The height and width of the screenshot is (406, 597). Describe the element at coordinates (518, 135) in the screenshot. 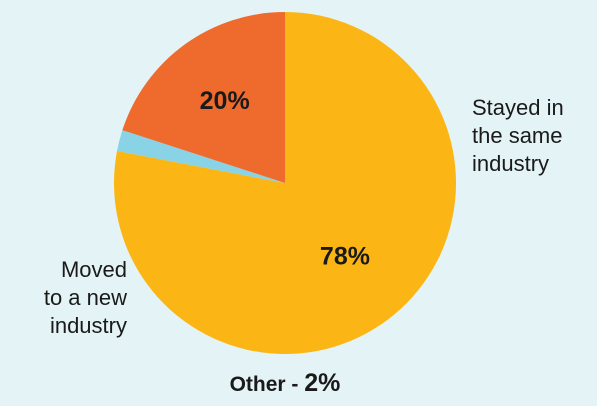

I see `slice-label-stayed: Stayed in the same industry` at that location.